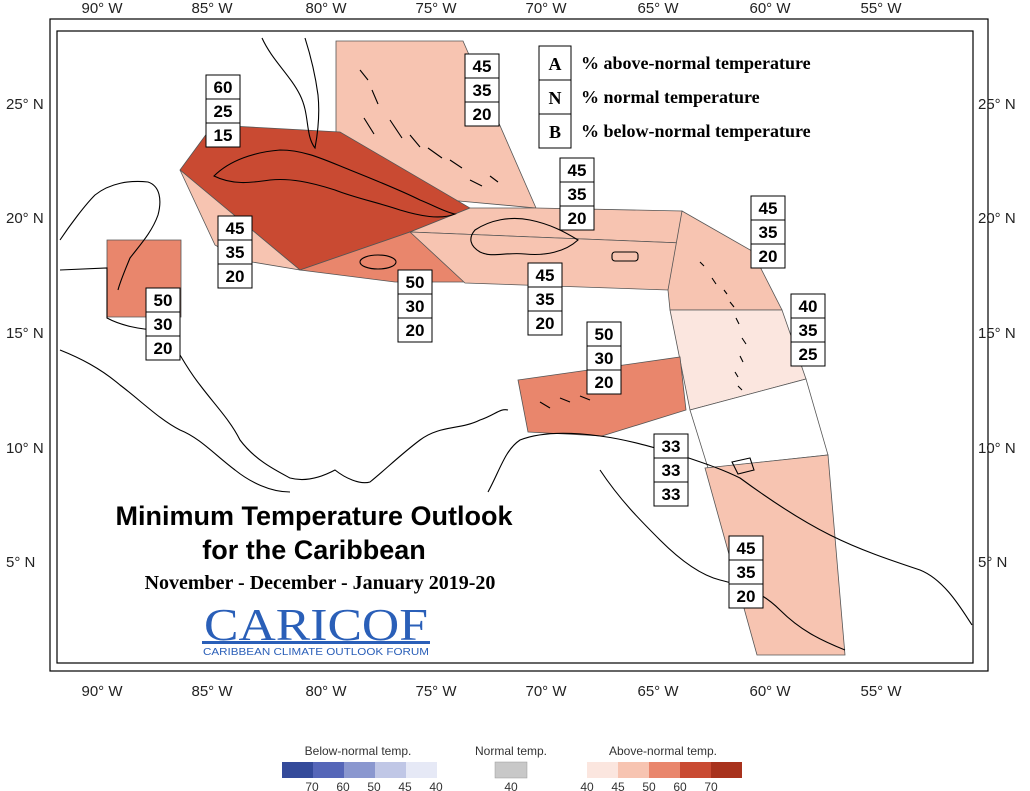 This screenshot has height=791, width=1030. I want to click on cb-above-label: 60, so click(680, 785).